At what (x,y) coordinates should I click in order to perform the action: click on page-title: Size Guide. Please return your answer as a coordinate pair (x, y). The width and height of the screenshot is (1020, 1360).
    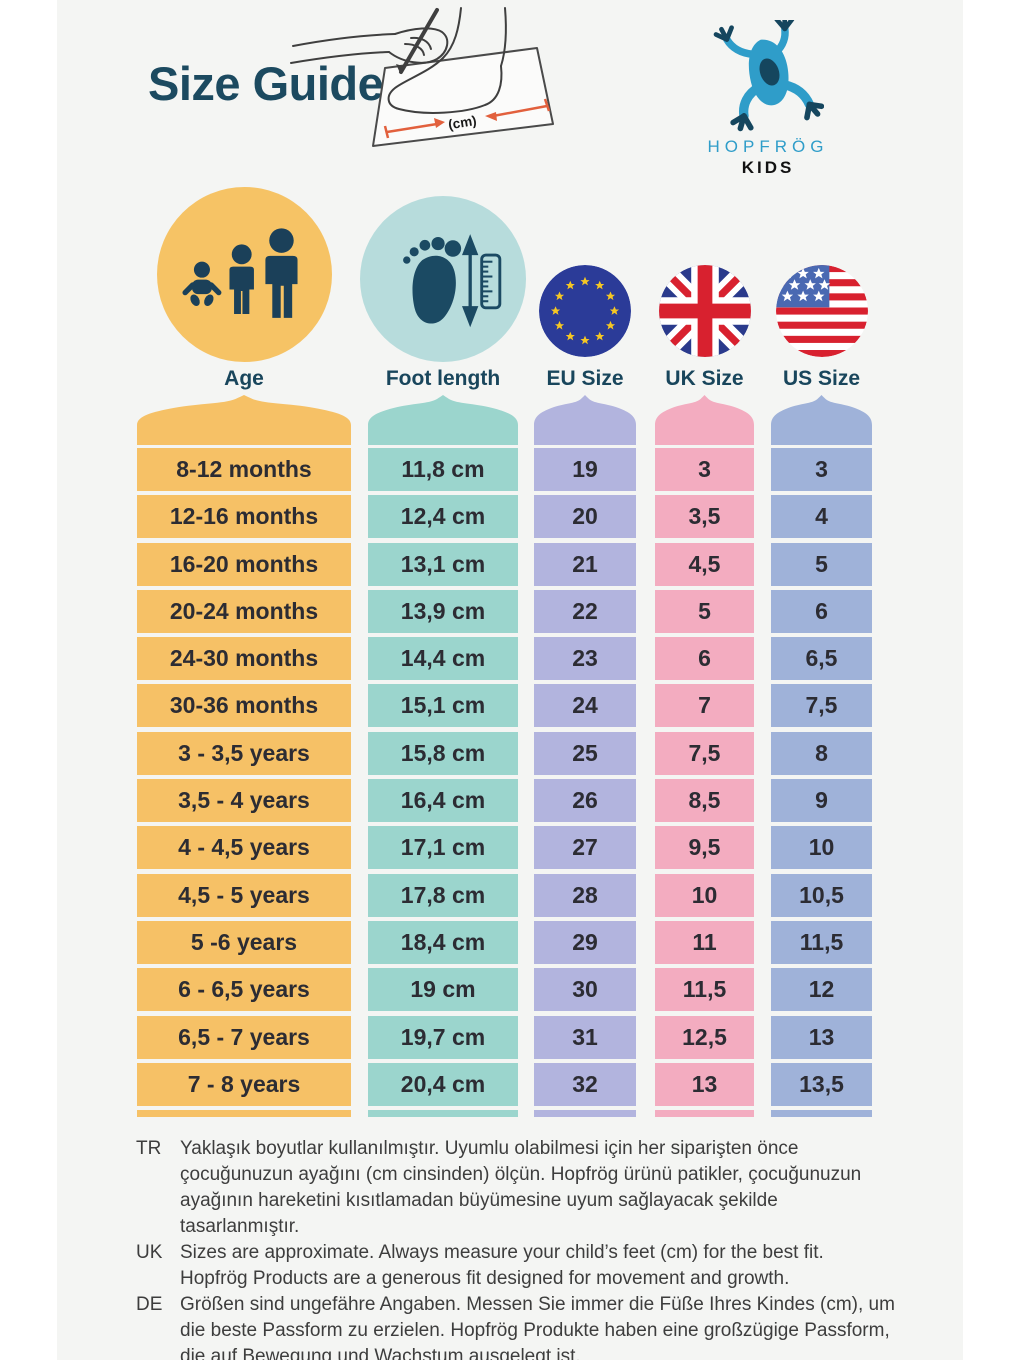
    Looking at the image, I should click on (266, 83).